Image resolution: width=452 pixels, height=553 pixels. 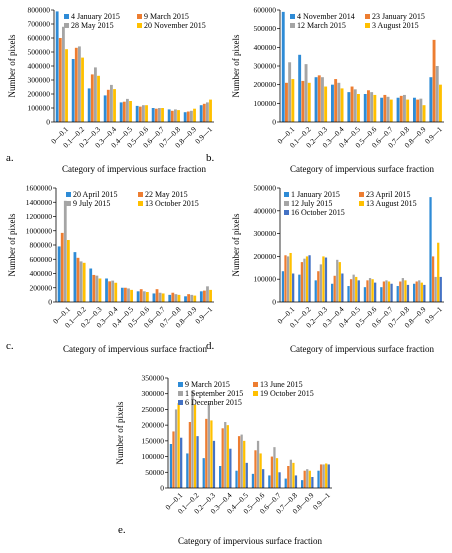 What do you see at coordinates (153, 115) in the screenshot?
I see `bar-s1-c7` at bounding box center [153, 115].